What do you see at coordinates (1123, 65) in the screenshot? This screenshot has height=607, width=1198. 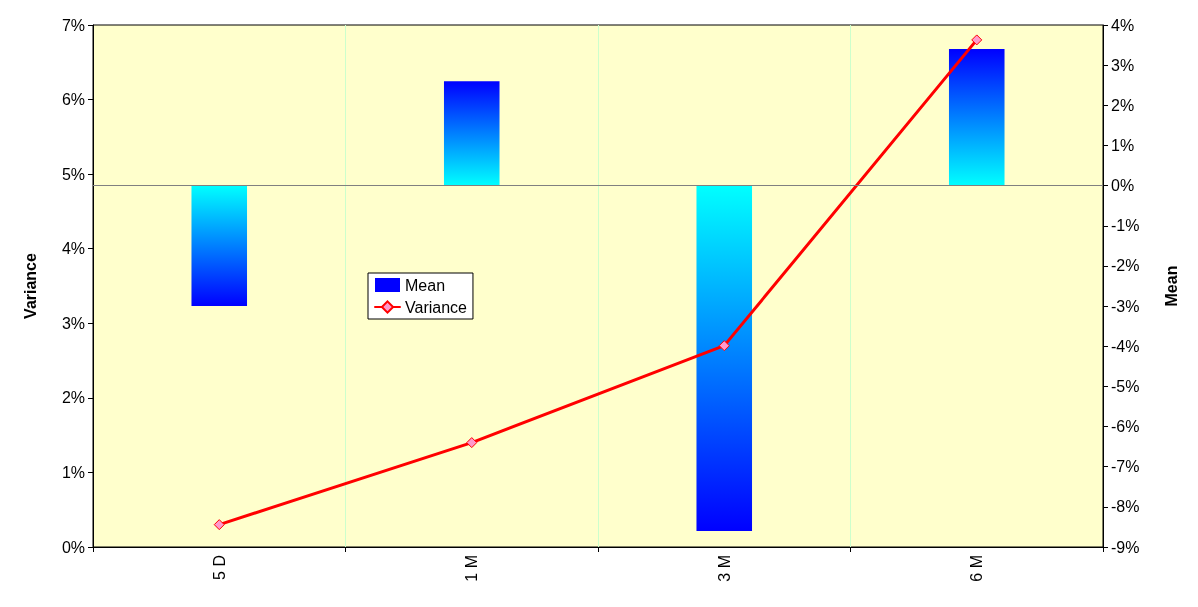 I see `y2-tick-label: 3%` at bounding box center [1123, 65].